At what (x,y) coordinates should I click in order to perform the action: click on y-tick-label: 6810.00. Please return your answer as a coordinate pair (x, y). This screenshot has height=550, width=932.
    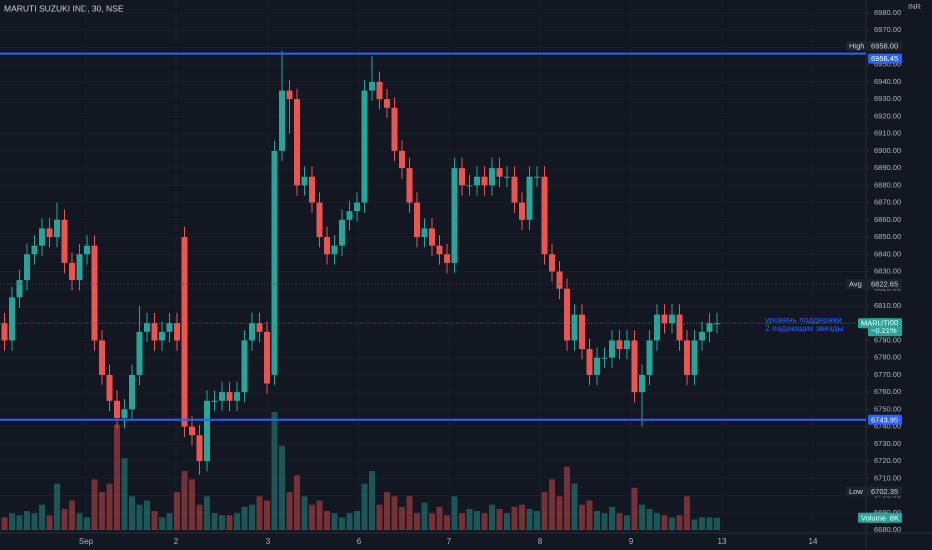
    Looking at the image, I should click on (887, 305).